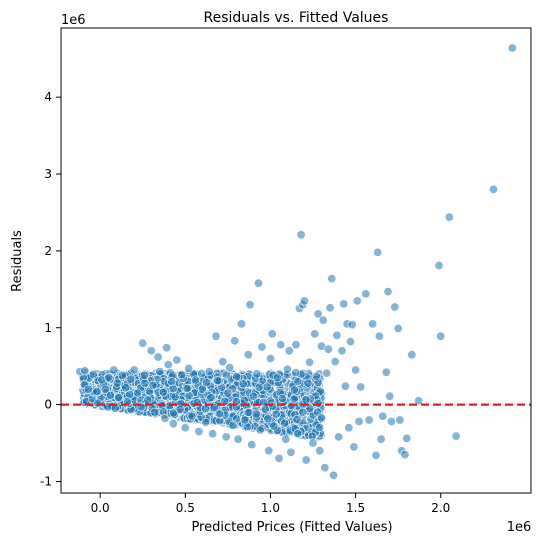 This screenshot has height=545, width=538. What do you see at coordinates (355, 508) in the screenshot?
I see `x-tick-label-3: 1.5` at bounding box center [355, 508].